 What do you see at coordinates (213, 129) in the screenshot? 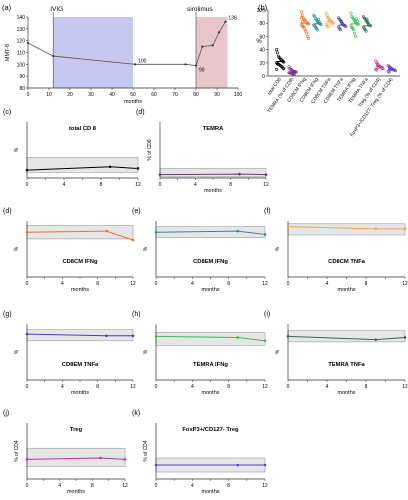
I see `chart-title: TEMRA` at bounding box center [213, 129].